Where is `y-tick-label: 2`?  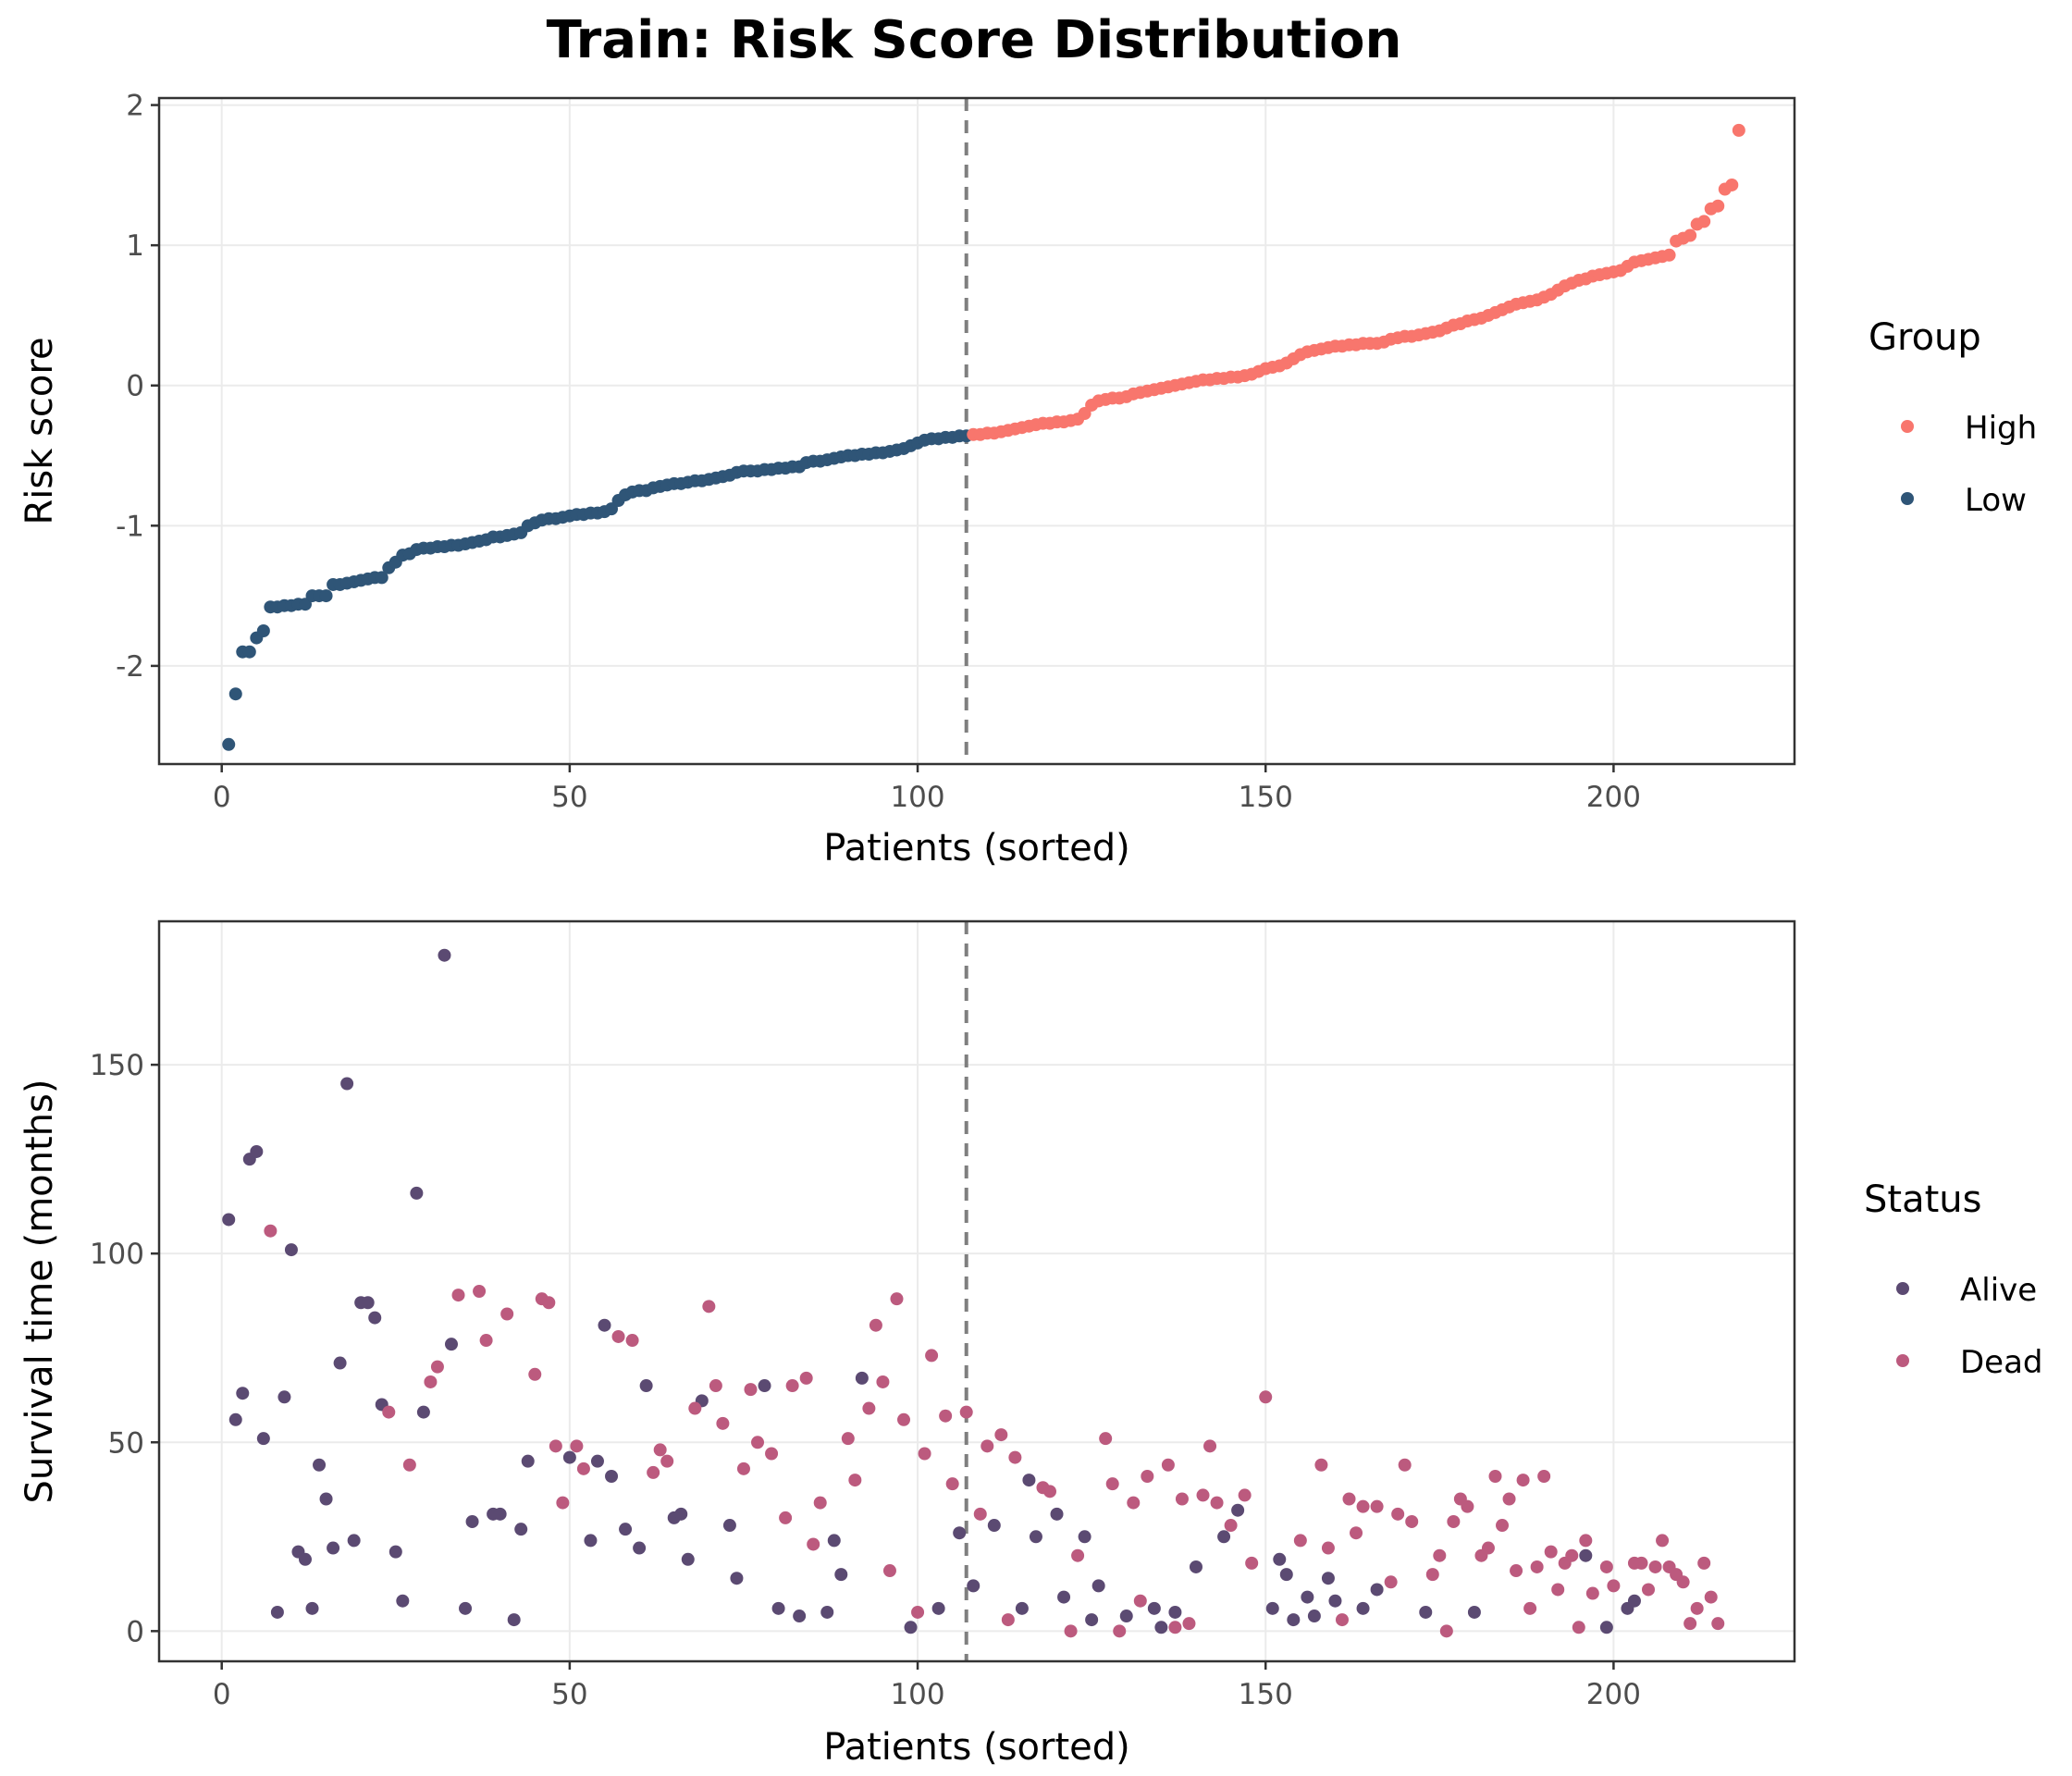
y-tick-label: 2 is located at coordinates (135, 107).